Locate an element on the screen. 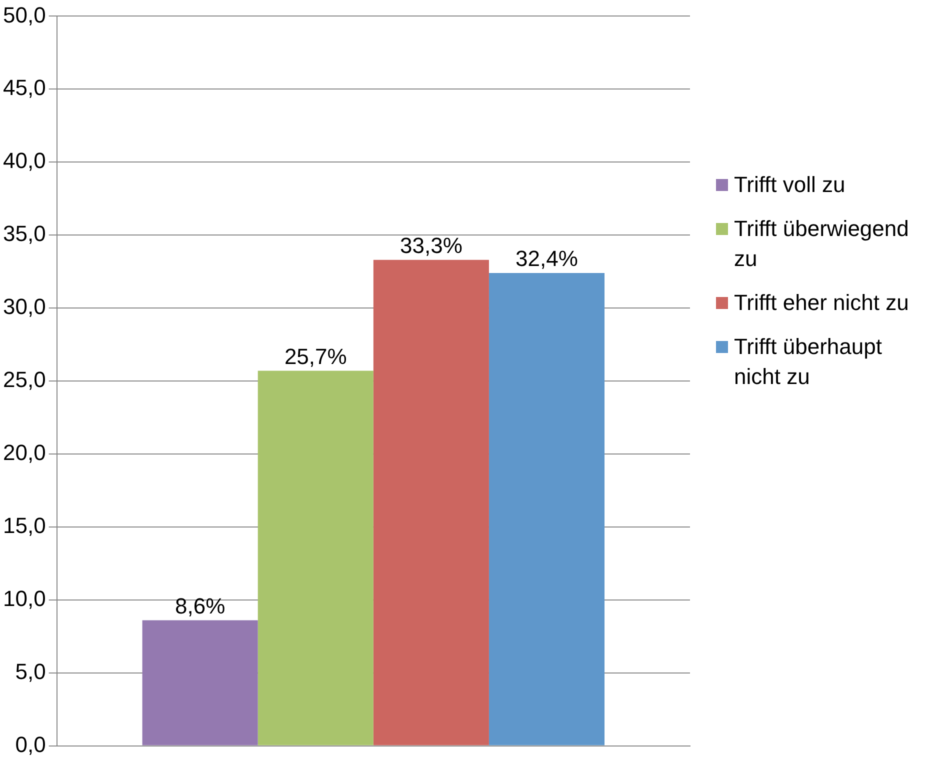  y-tick-label: 20,0 is located at coordinates (24, 453).